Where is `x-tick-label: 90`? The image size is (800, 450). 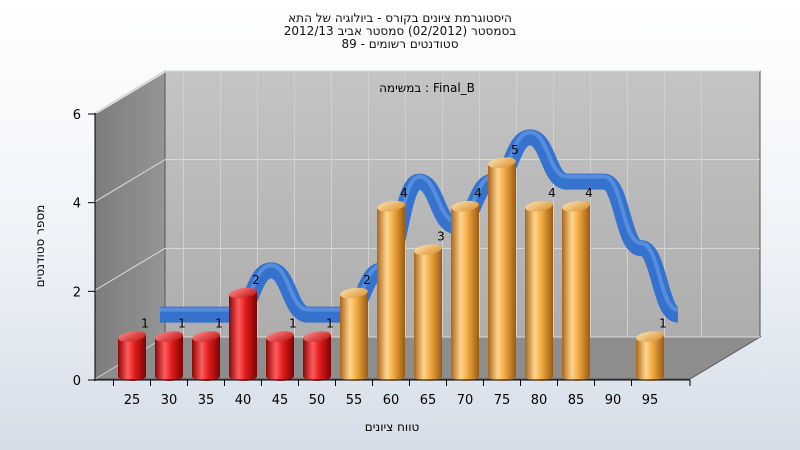 x-tick-label: 90 is located at coordinates (613, 400).